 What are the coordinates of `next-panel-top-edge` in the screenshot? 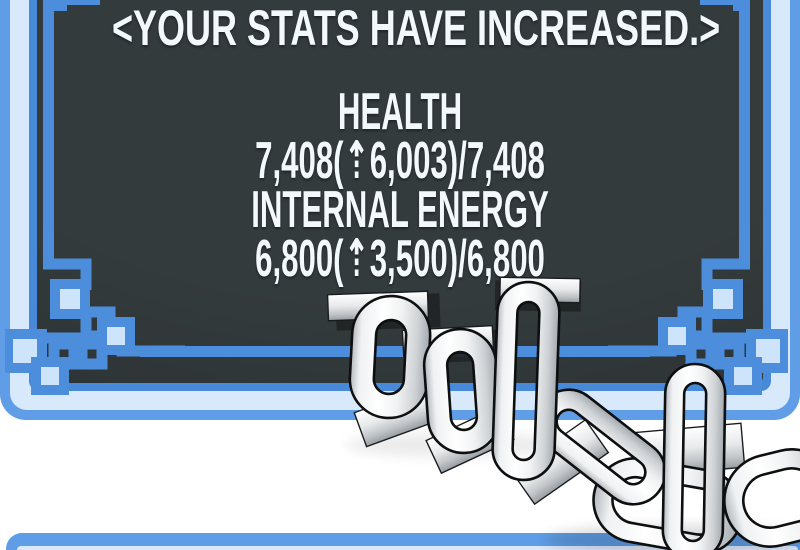 It's located at (403, 541).